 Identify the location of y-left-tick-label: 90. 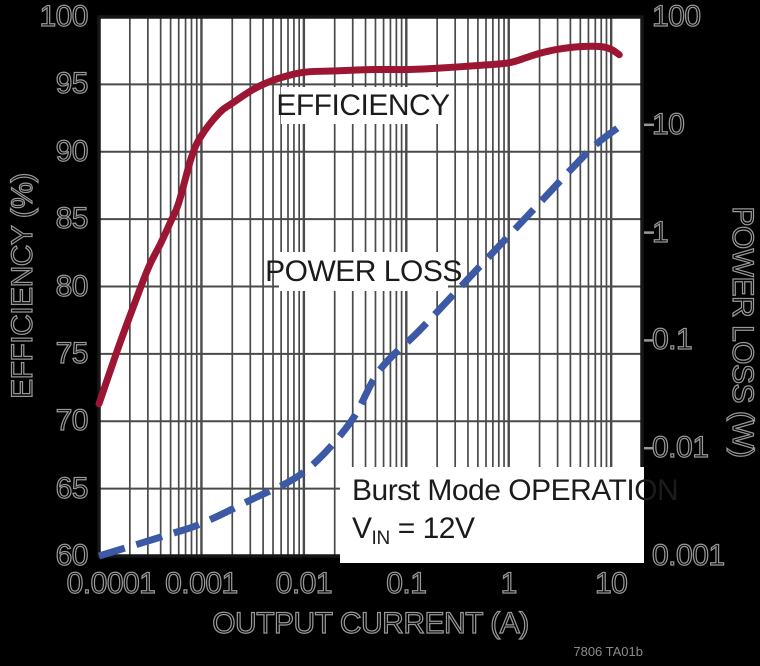
(72, 151).